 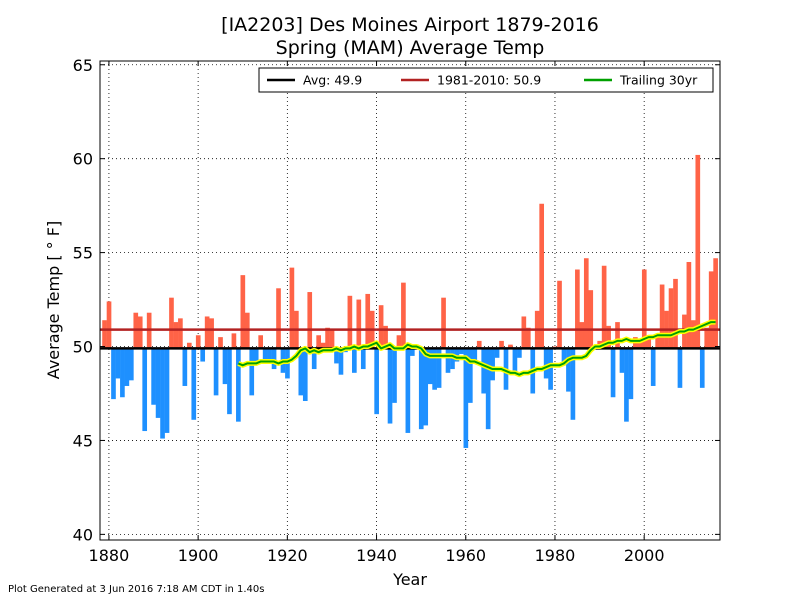 What do you see at coordinates (409, 579) in the screenshot?
I see `x-axis-label: Year` at bounding box center [409, 579].